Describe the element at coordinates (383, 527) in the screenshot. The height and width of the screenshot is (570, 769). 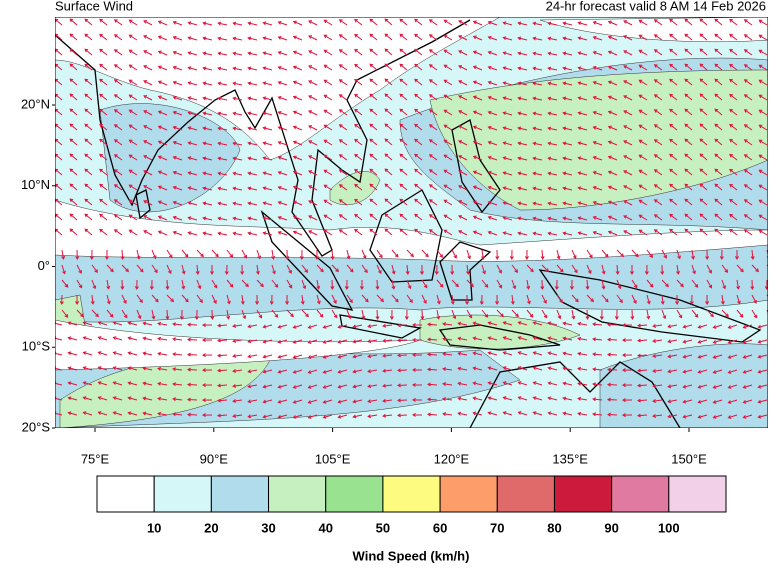
I see `colorbar-tick-label: 50` at that location.